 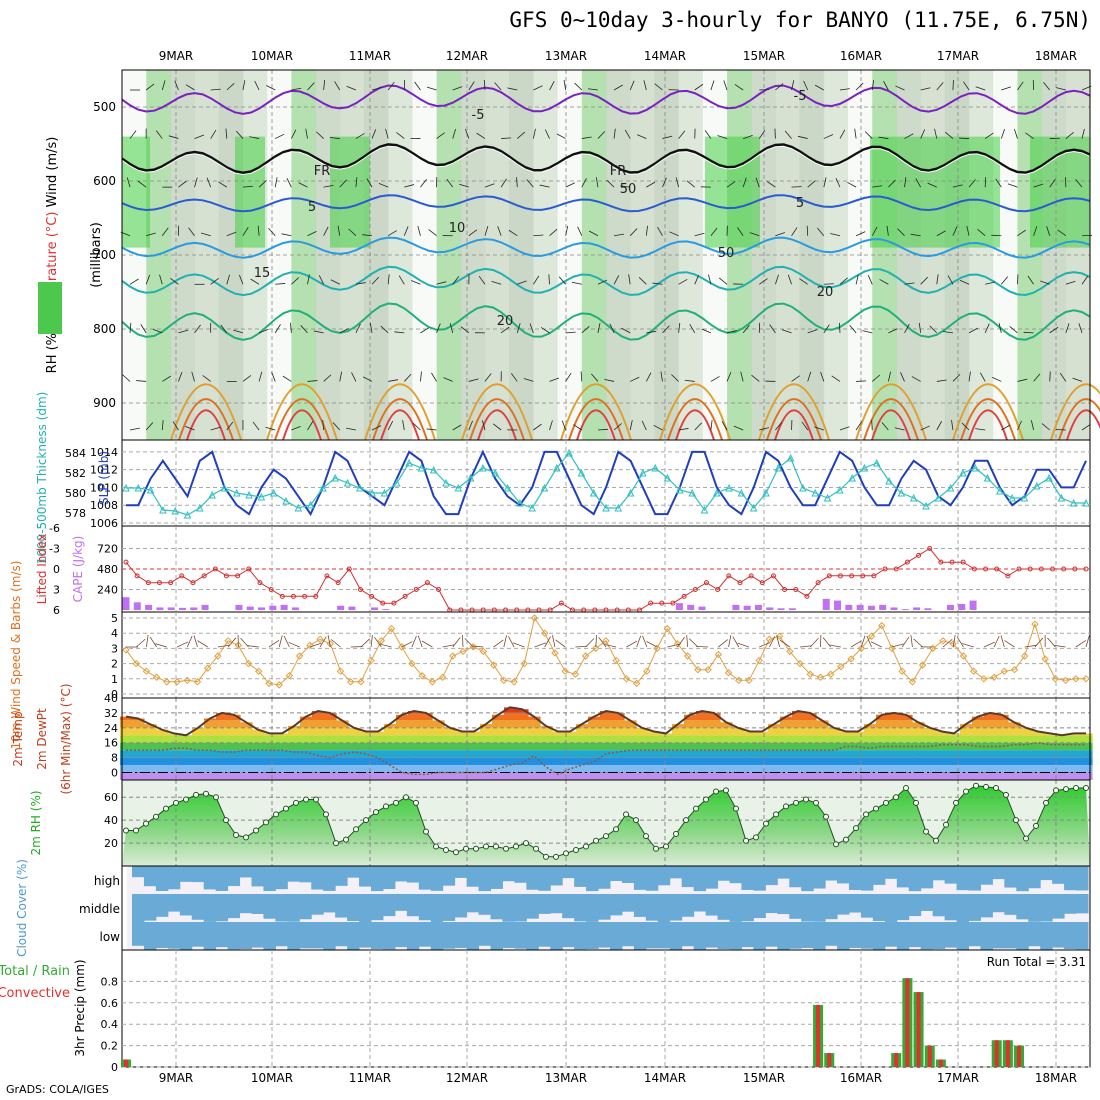 I want to click on dewpoint-line, so click(x=606, y=758).